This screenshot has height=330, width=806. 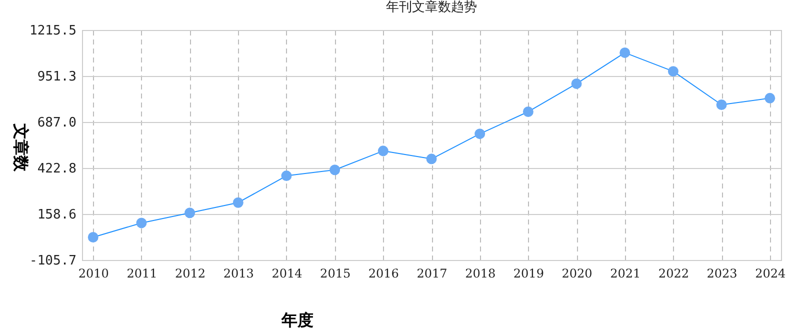 I want to click on x-tick-label: 2024, so click(x=770, y=273).